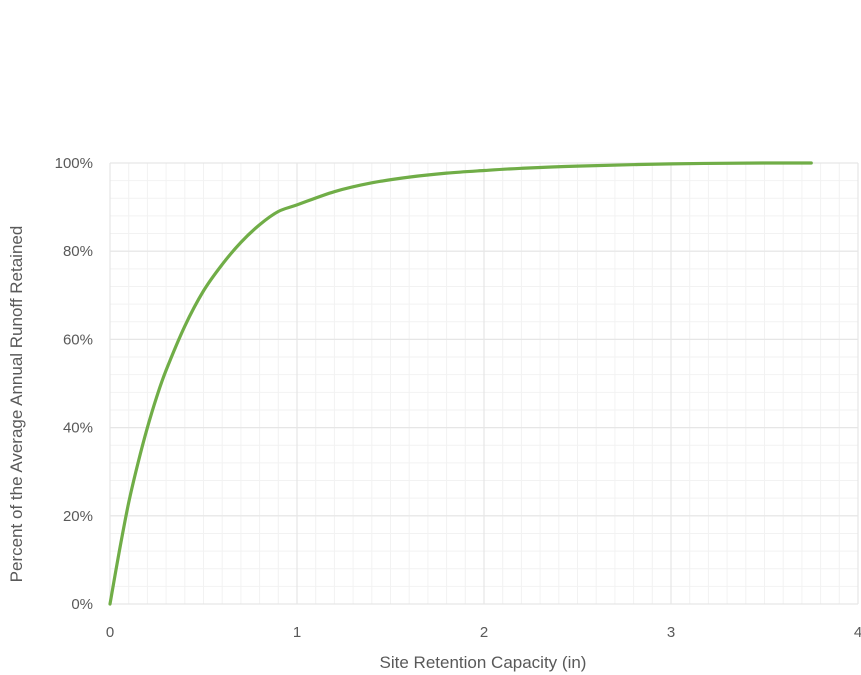 The width and height of the screenshot is (861, 675). Describe the element at coordinates (78, 516) in the screenshot. I see `y-tick-label: 20%` at that location.